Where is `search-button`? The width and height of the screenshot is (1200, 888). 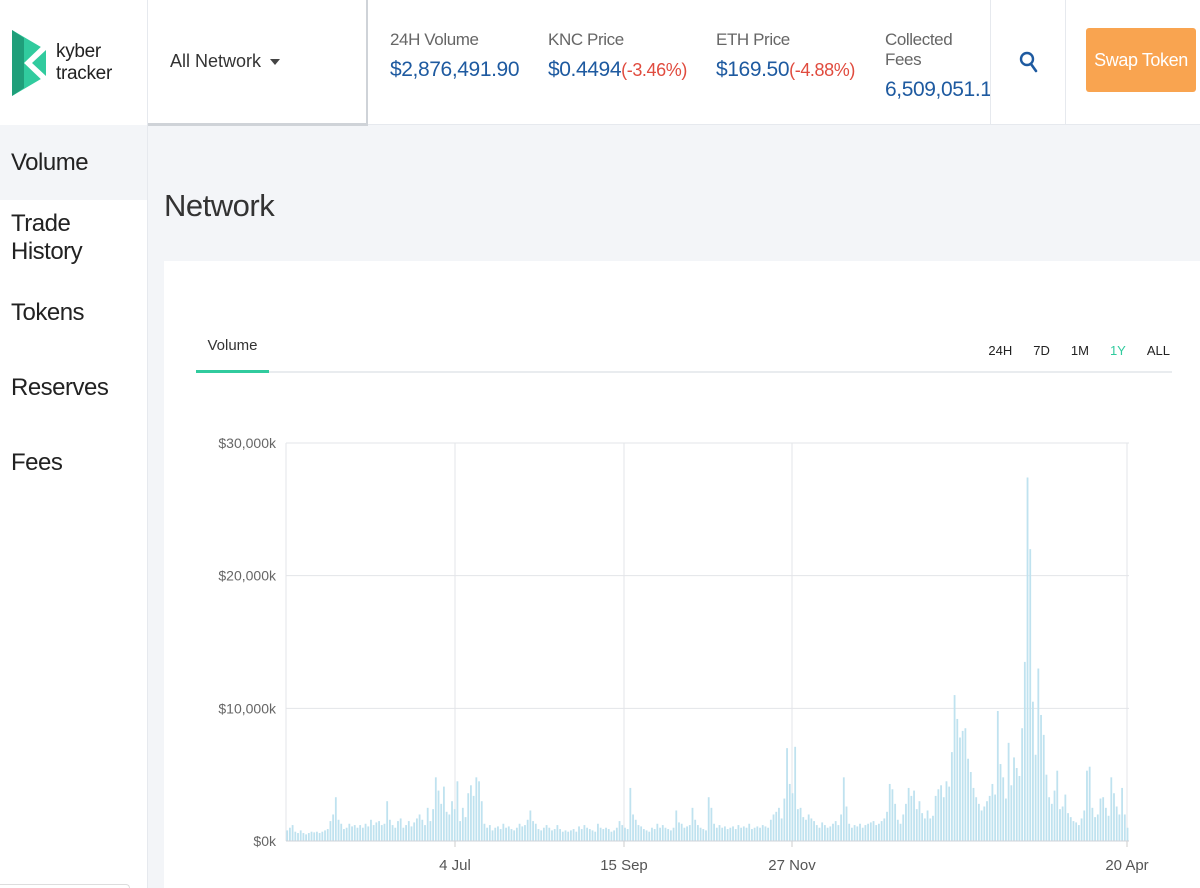
search-button is located at coordinates (1028, 62).